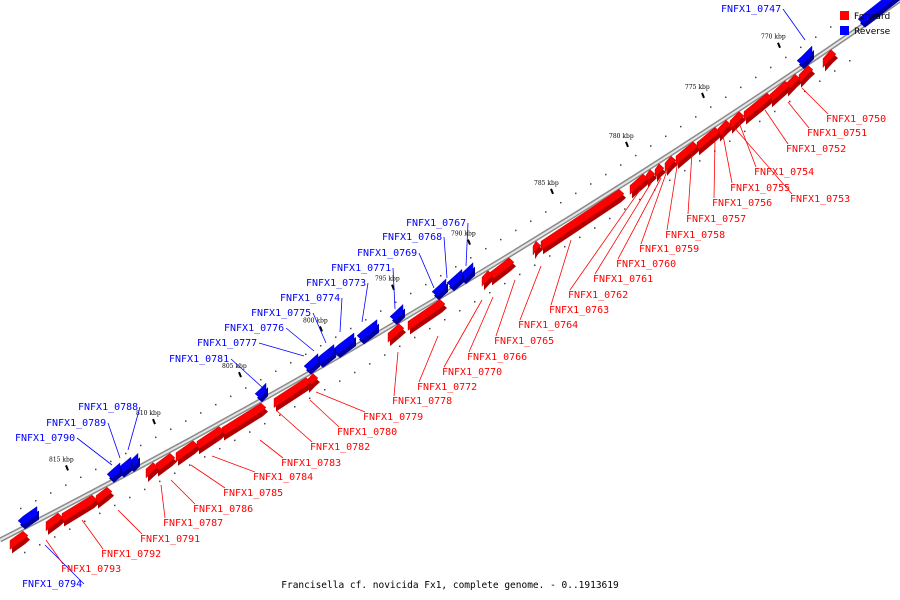  I want to click on forward-gene-label-text: FNFX1_0761, so click(623, 279).